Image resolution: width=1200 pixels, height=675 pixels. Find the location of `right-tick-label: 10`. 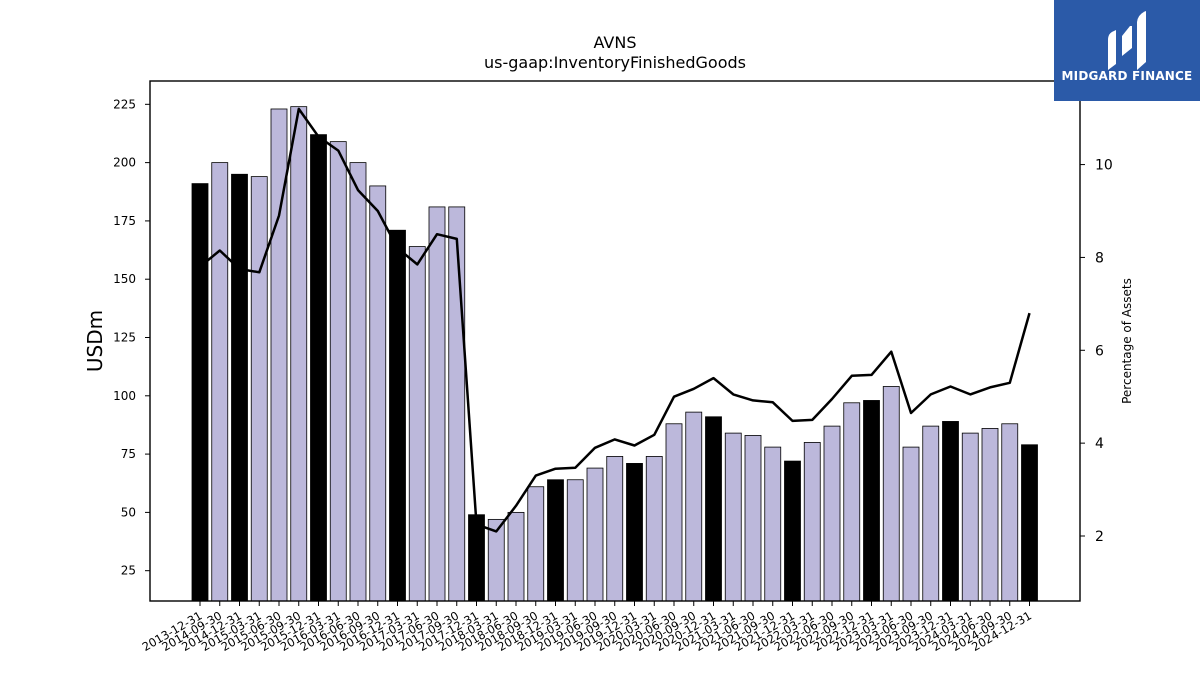

right-tick-label: 10 is located at coordinates (1104, 166).